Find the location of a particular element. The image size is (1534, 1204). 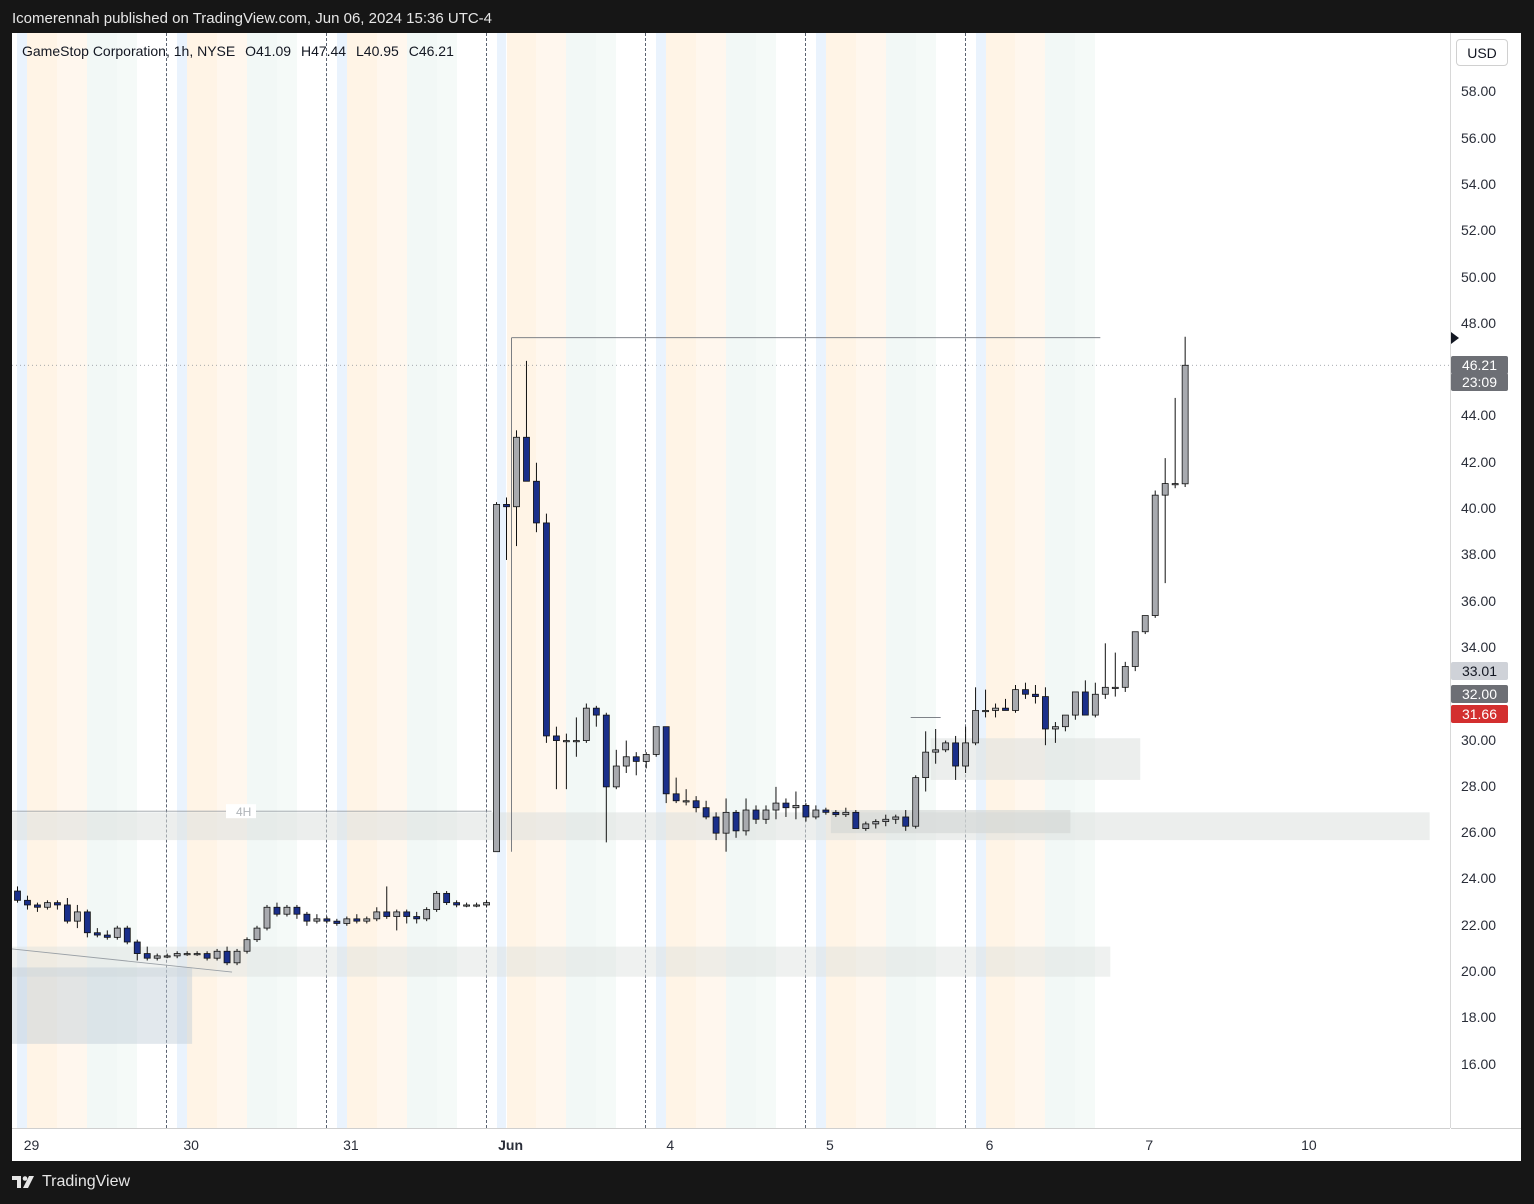

price-tick-label: 30.00 is located at coordinates (1479, 739).